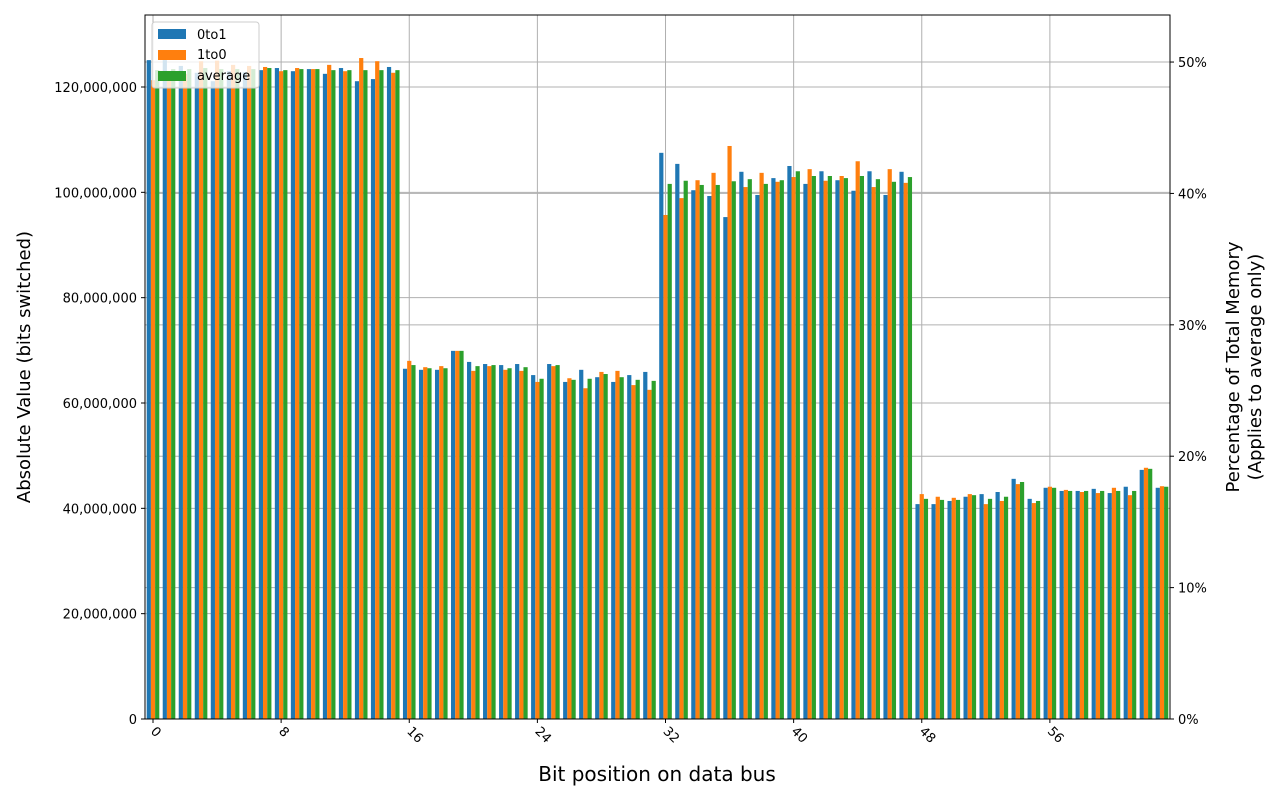 This screenshot has height=804, width=1280. What do you see at coordinates (414, 735) in the screenshot?
I see `x-tick-label: 16` at bounding box center [414, 735].